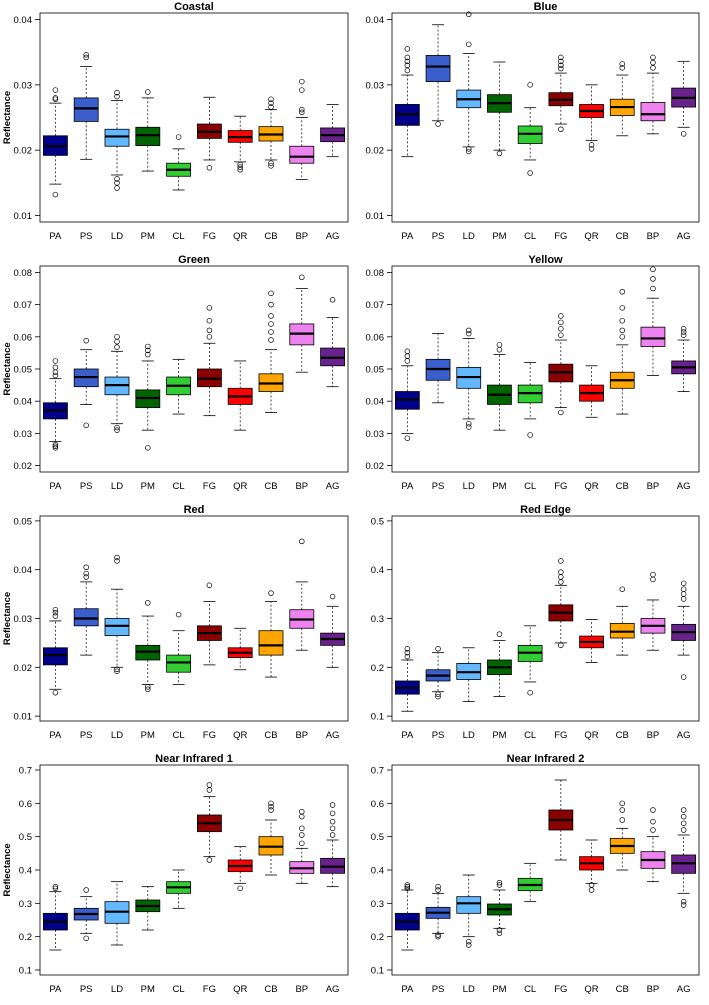 The height and width of the screenshot is (1005, 709). Describe the element at coordinates (333, 236) in the screenshot. I see `x-tick-label: AG` at that location.